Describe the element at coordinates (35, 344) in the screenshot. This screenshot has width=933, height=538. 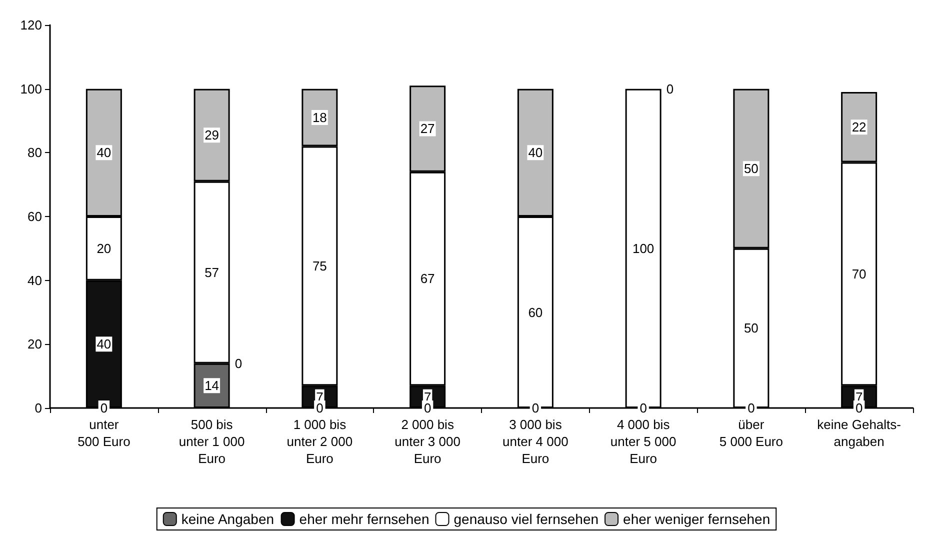
I see `y-tick-label: 20` at that location.